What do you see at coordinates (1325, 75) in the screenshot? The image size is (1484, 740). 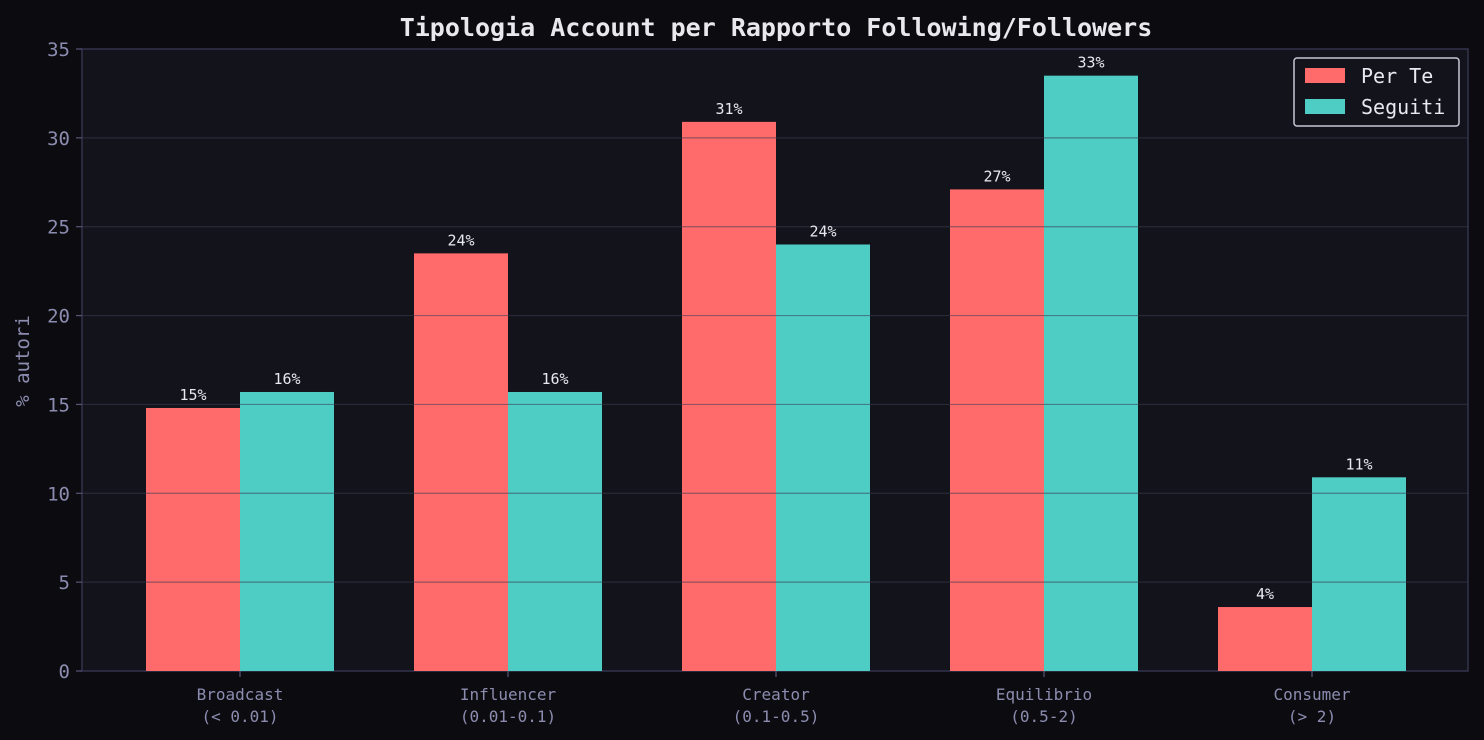 I see `legend-swatch-per-te` at bounding box center [1325, 75].